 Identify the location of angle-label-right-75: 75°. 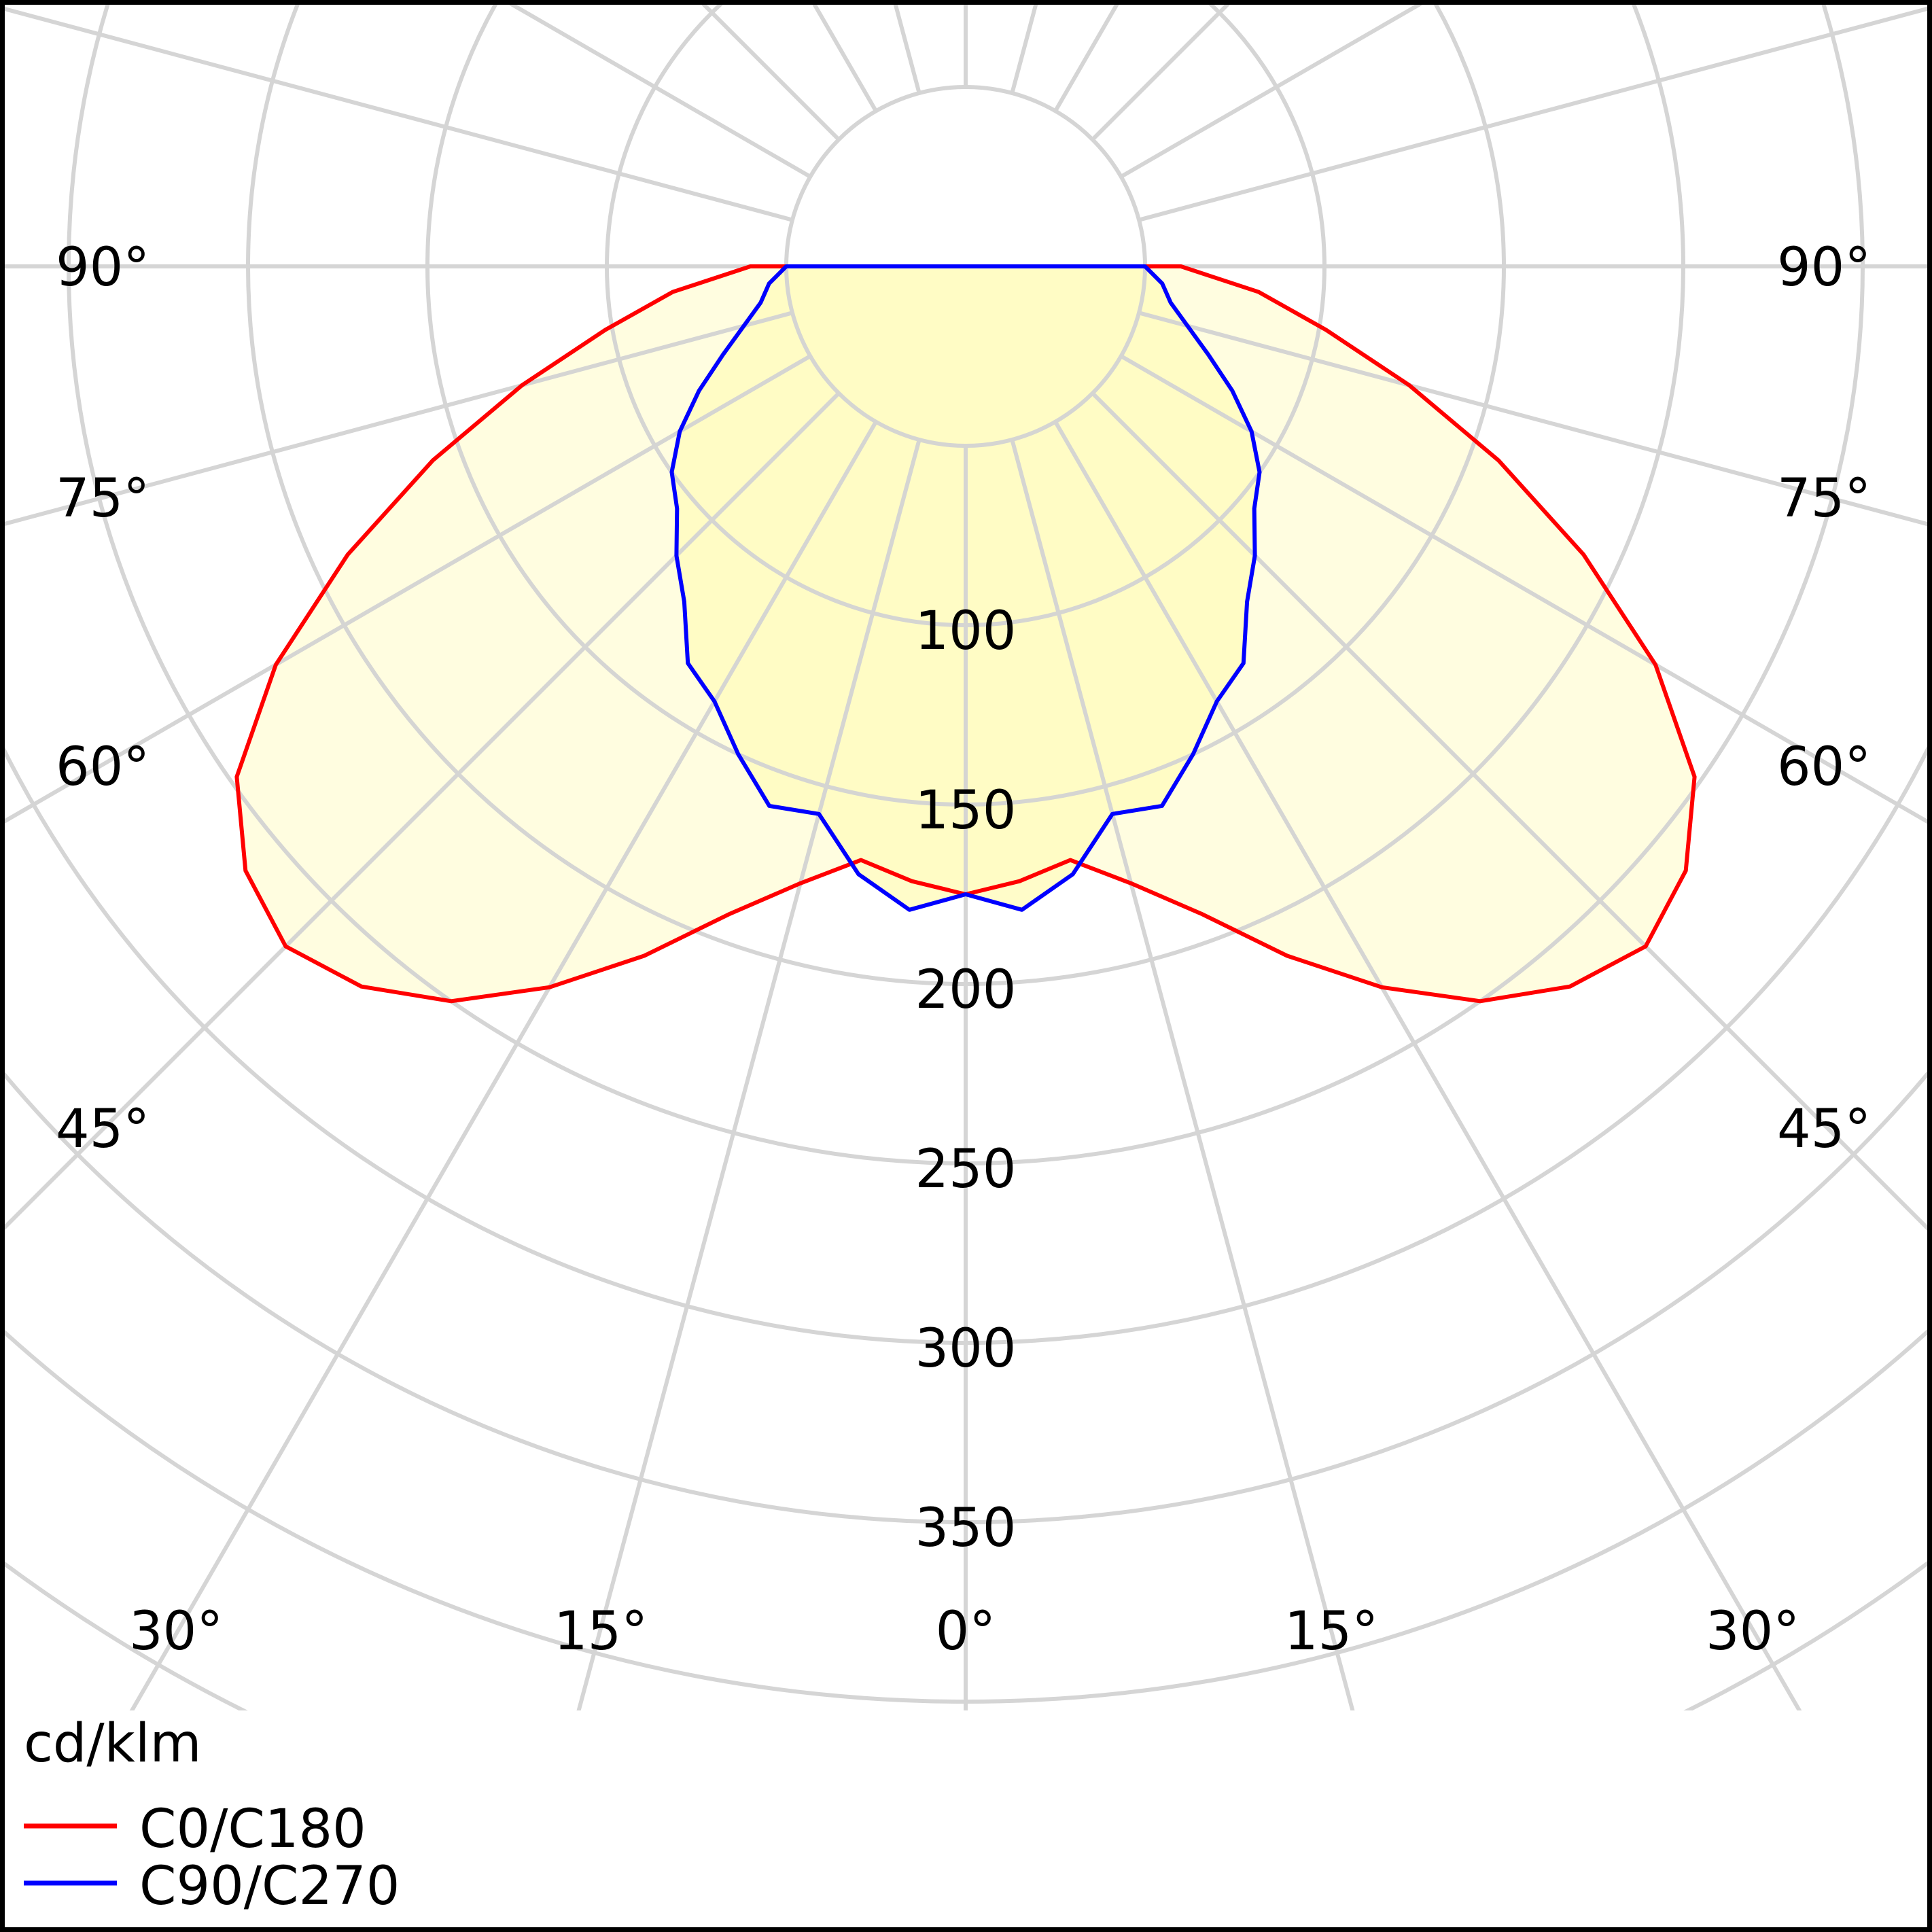
(1824, 498).